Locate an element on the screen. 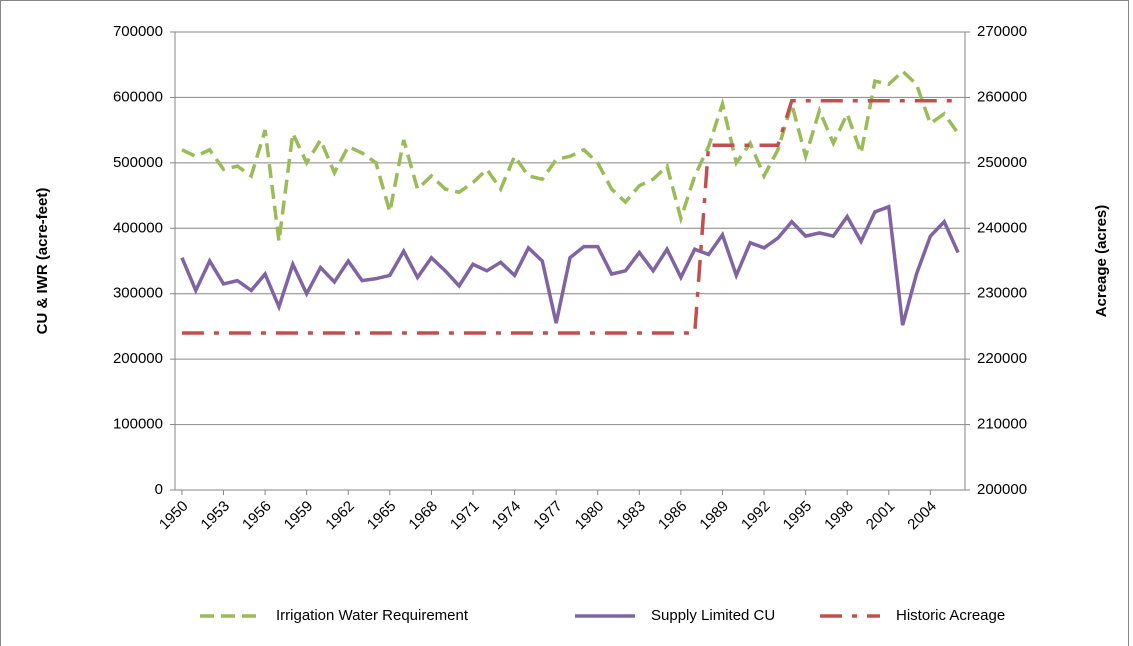 The image size is (1133, 646). x-tick-label: 1950 is located at coordinates (174, 516).